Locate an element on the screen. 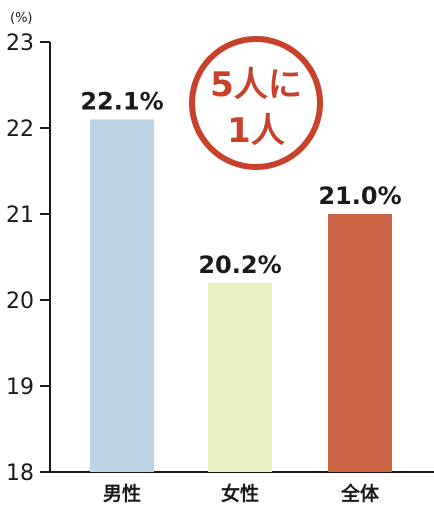 The height and width of the screenshot is (506, 434). y-tick-label: 22 is located at coordinates (20, 129).